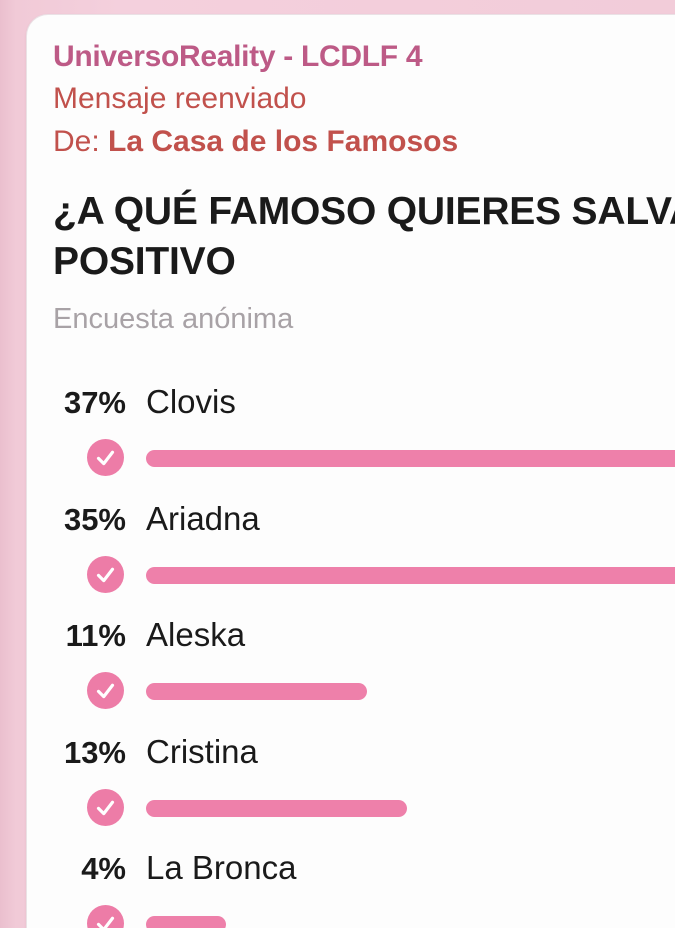 This screenshot has height=928, width=675. Describe the element at coordinates (283, 141) in the screenshot. I see `forwarded-from-name: La Casa de los Famosos` at that location.